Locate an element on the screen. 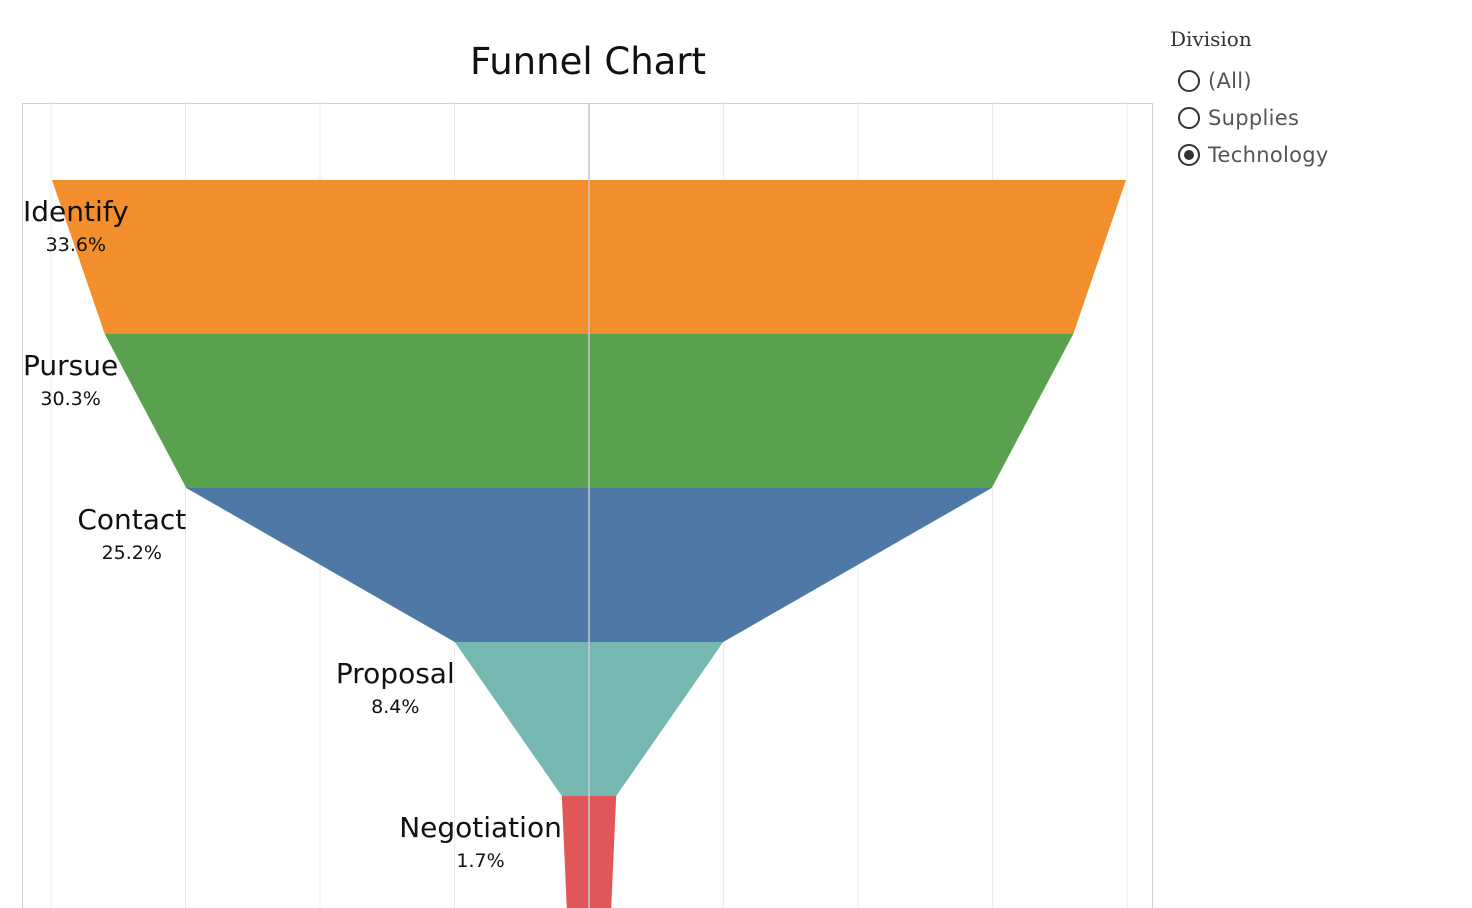 Image resolution: width=1472 pixels, height=908 pixels. stage-label-negotiation: Negotiation is located at coordinates (480, 827).